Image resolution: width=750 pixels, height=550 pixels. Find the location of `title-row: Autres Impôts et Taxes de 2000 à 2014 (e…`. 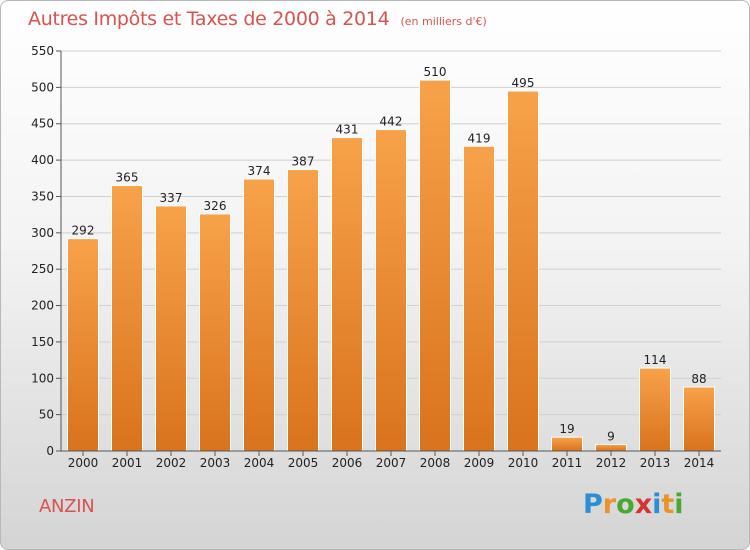

title-row: Autres Impôts et Taxes de 2000 à 2014 (e… is located at coordinates (257, 19).